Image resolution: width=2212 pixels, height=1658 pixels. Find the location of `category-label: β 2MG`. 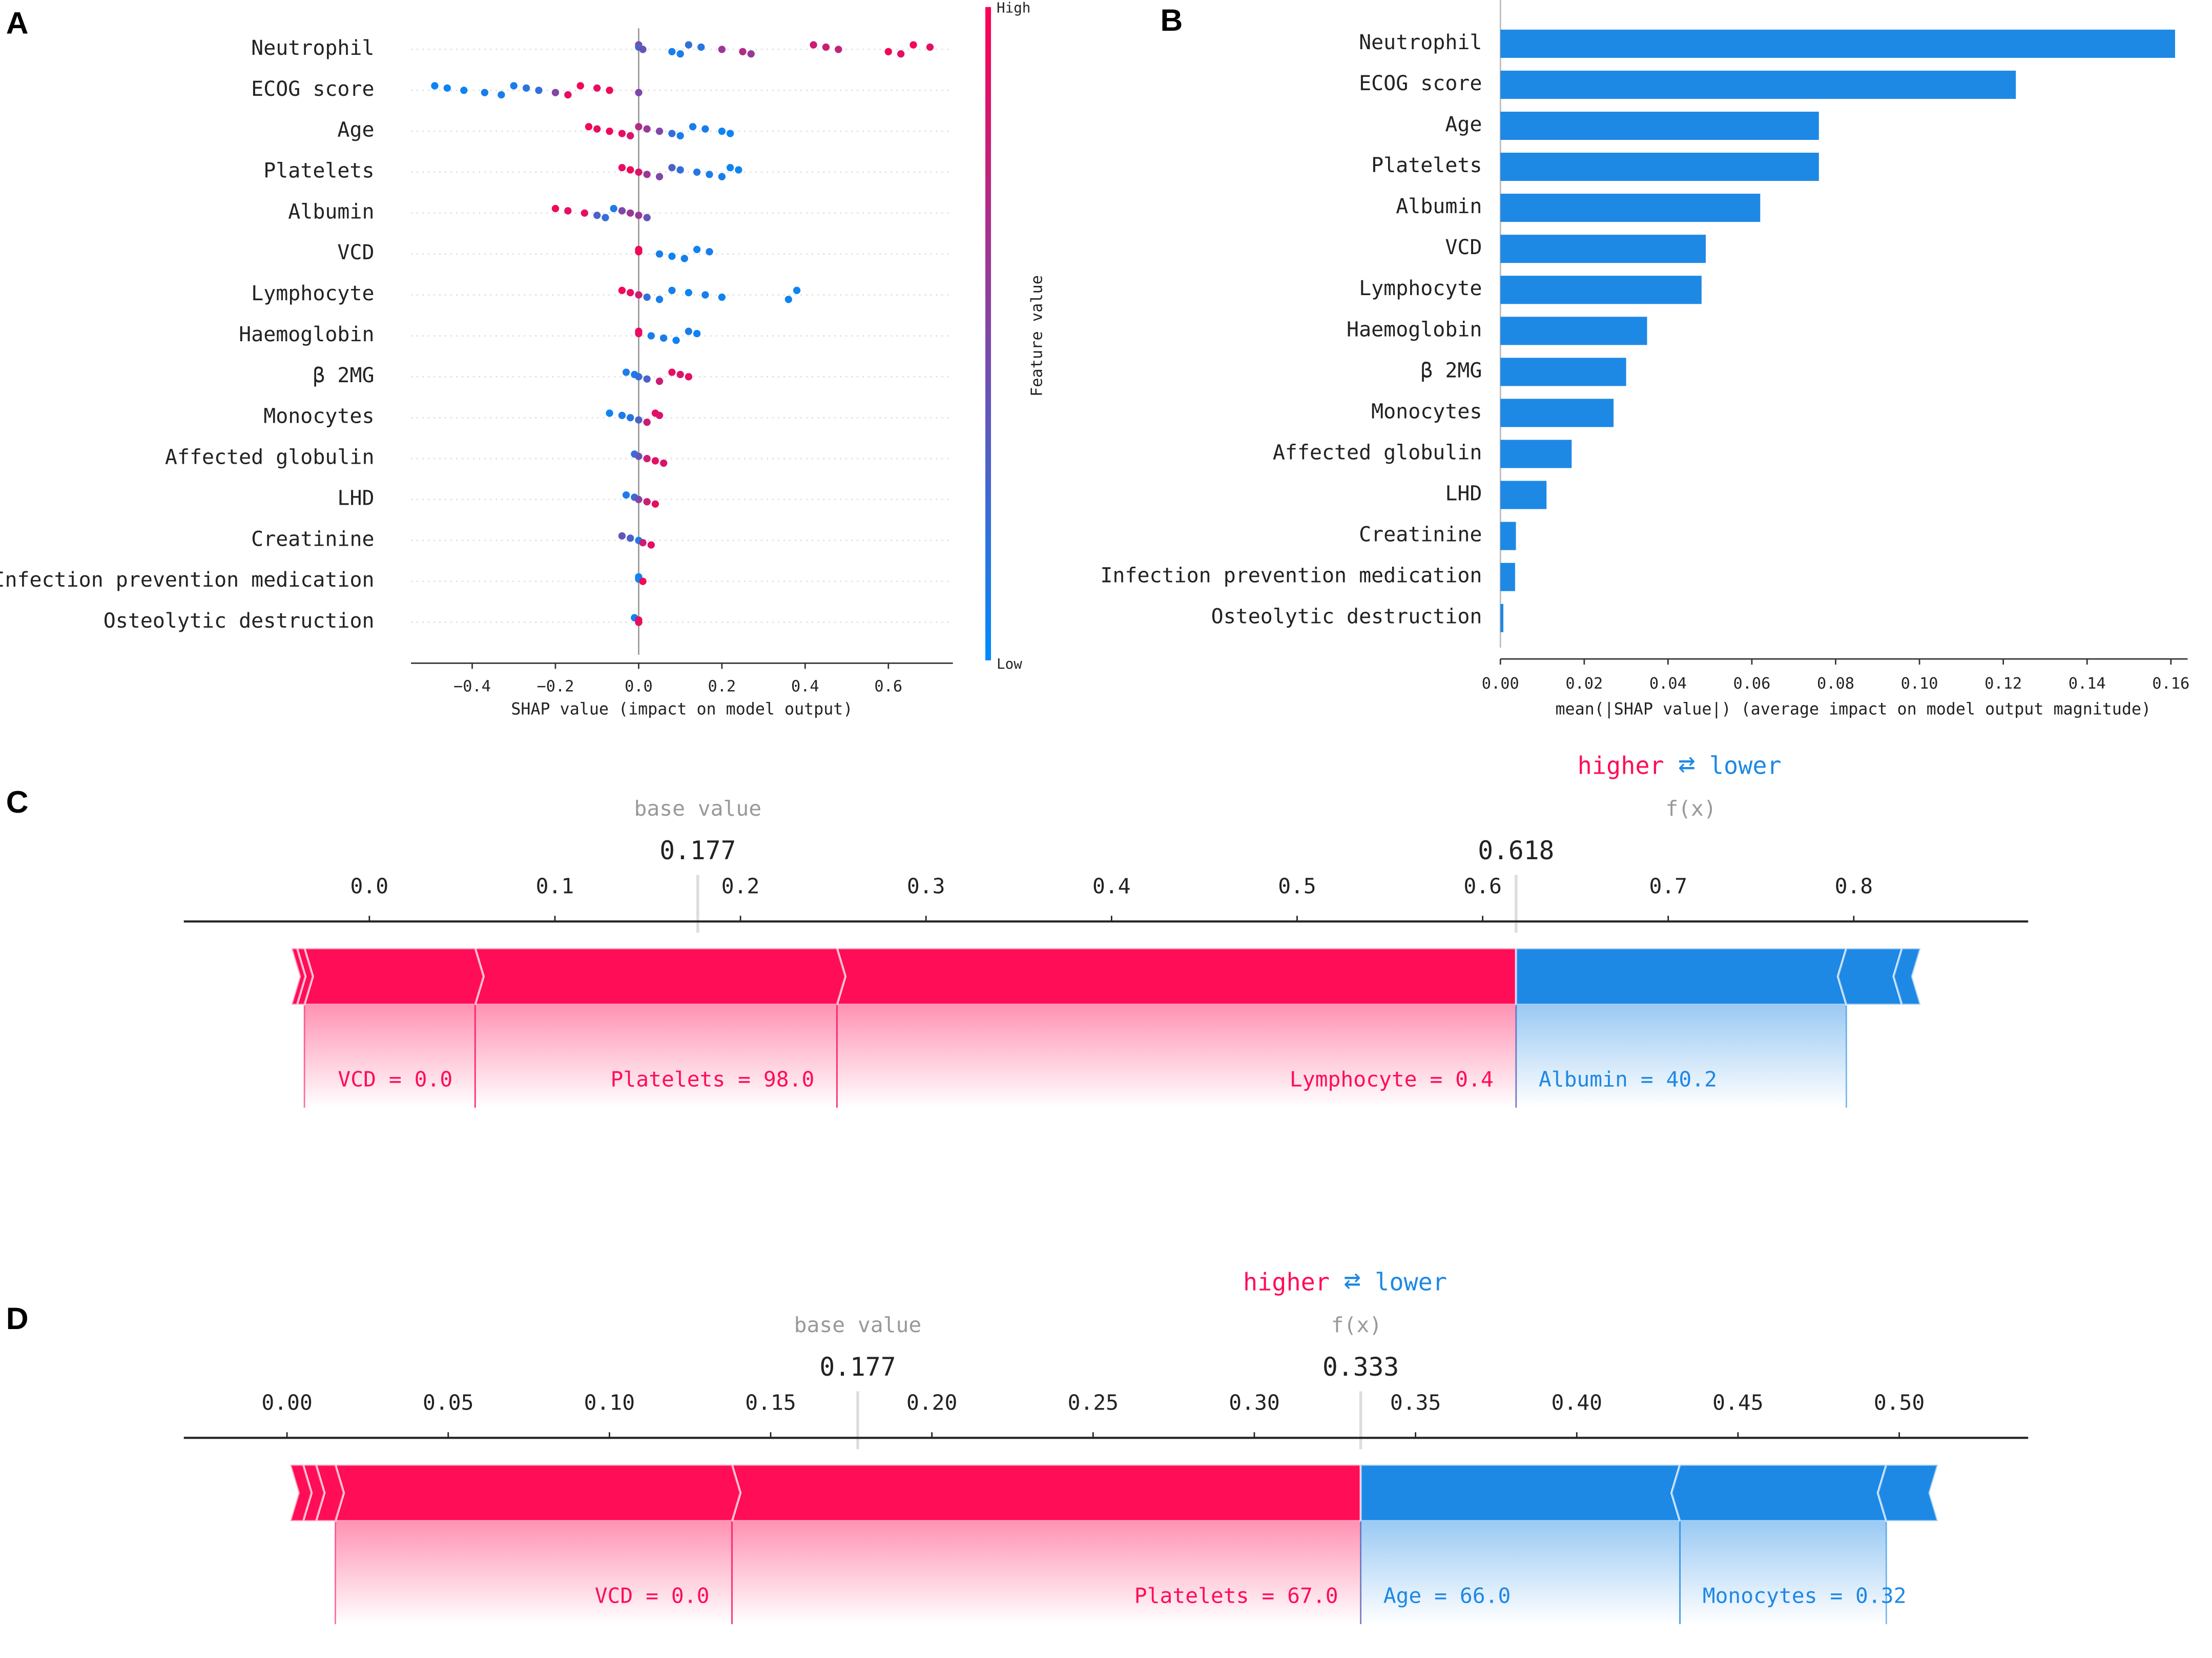

category-label: β 2MG is located at coordinates (1451, 371).